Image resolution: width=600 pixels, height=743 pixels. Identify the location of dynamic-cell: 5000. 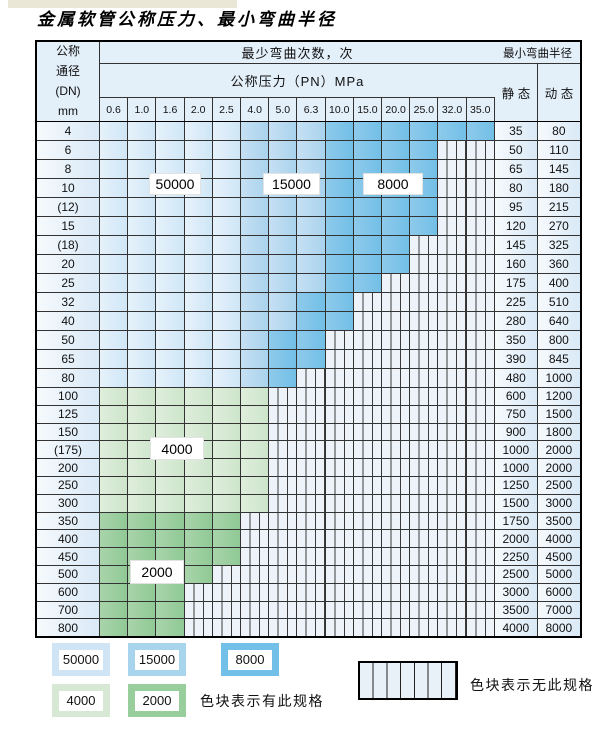
(558, 574).